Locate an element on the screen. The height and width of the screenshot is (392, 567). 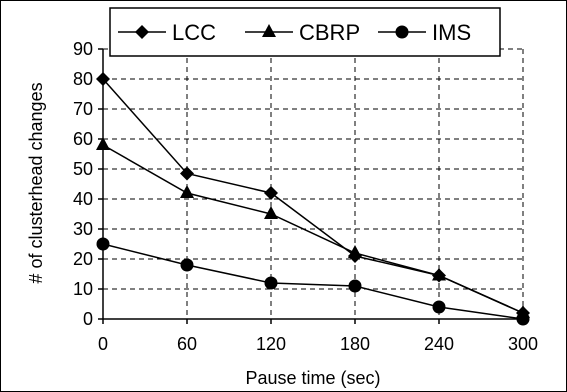
y-axis-label: # of clusterhead changes is located at coordinates (36, 182).